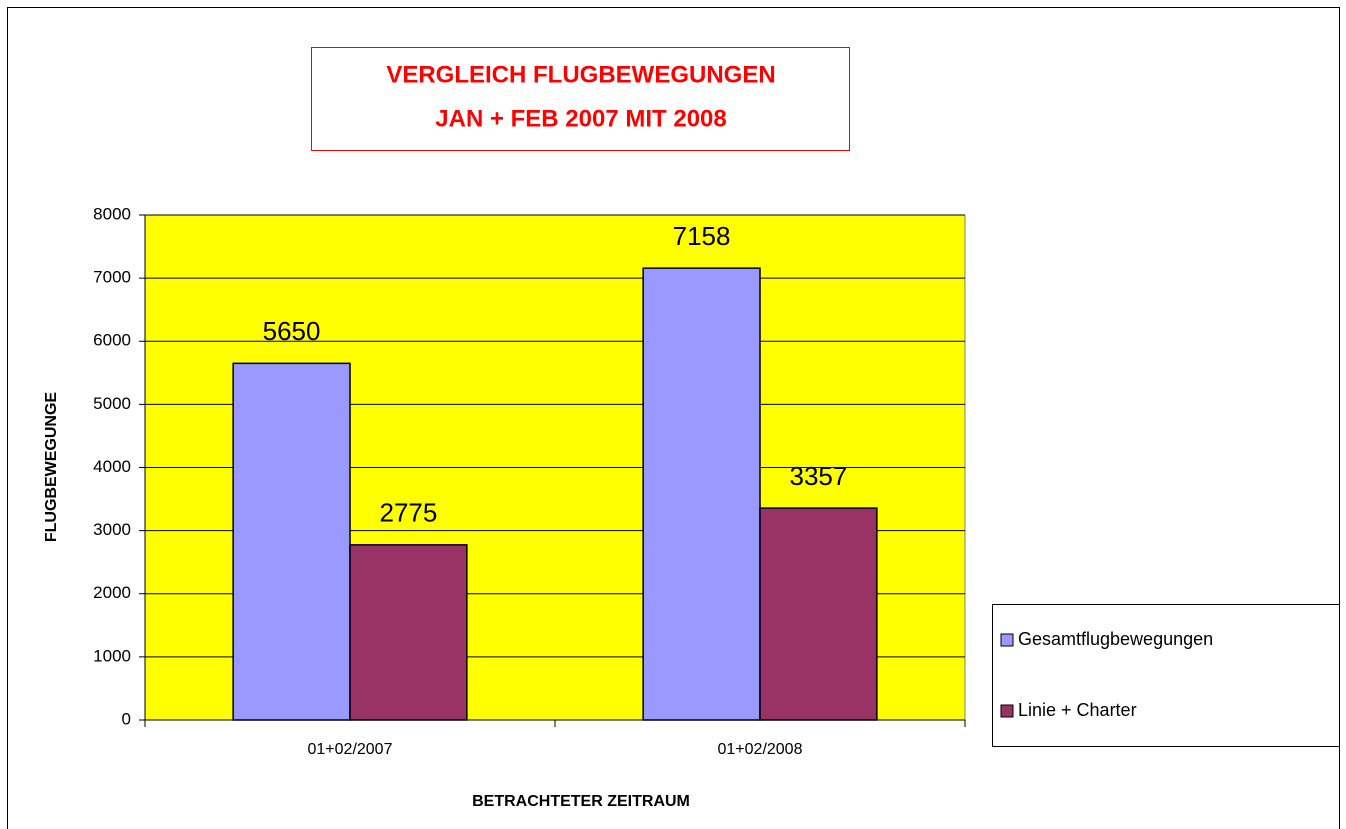  I want to click on y-tick-label: 4000, so click(112, 466).